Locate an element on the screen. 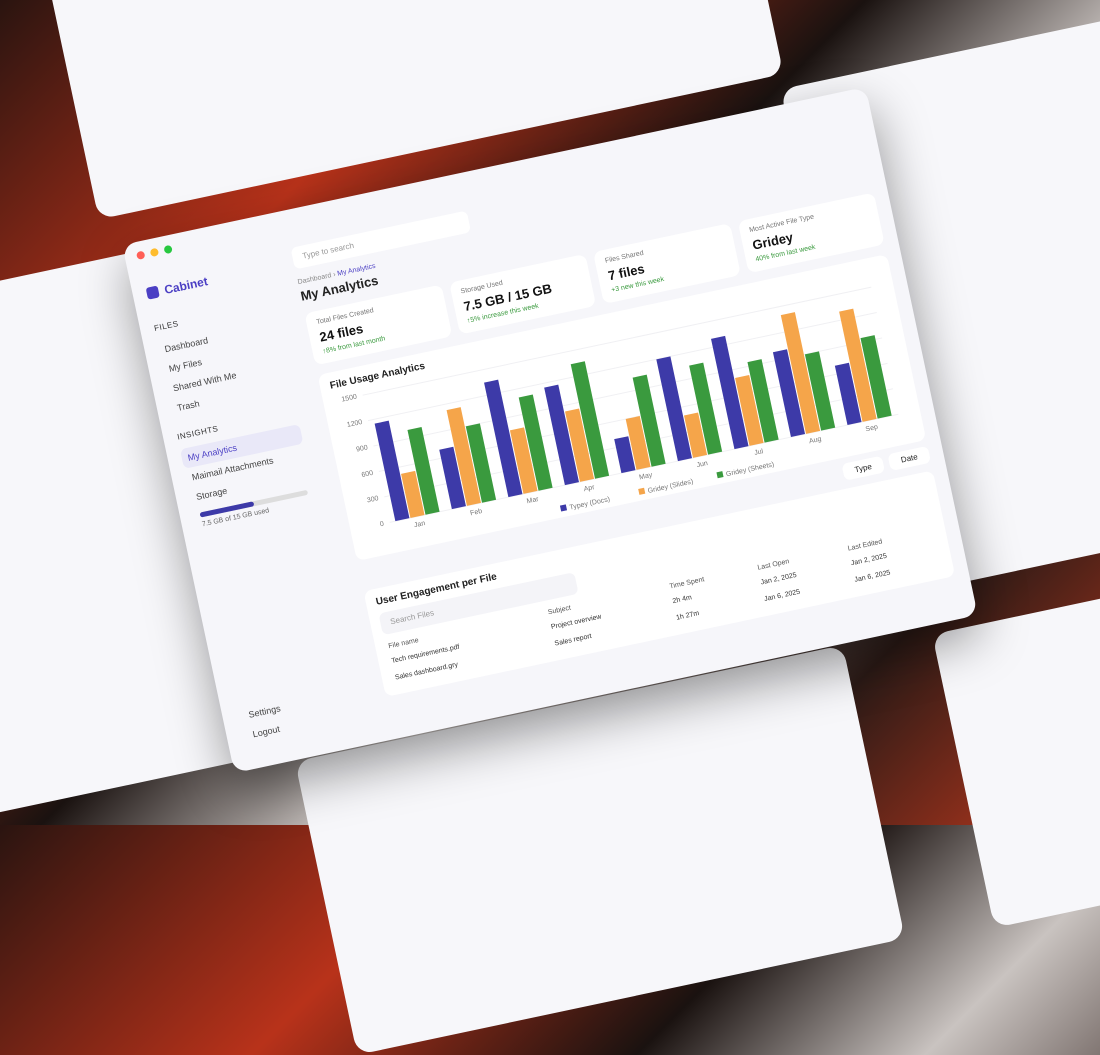 Image resolution: width=1100 pixels, height=1055 pixels. legend-label: Gridey (Sheets) is located at coordinates (749, 469).